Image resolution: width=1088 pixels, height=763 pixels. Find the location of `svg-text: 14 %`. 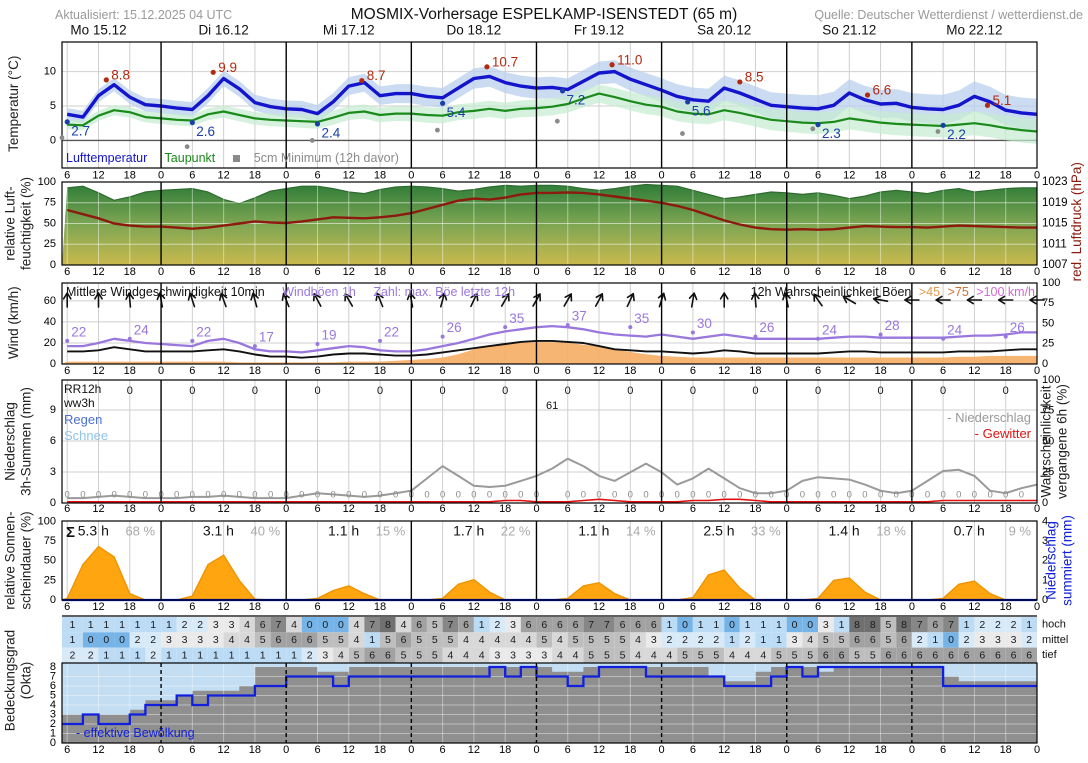

svg-text: 14 % is located at coordinates (641, 530).